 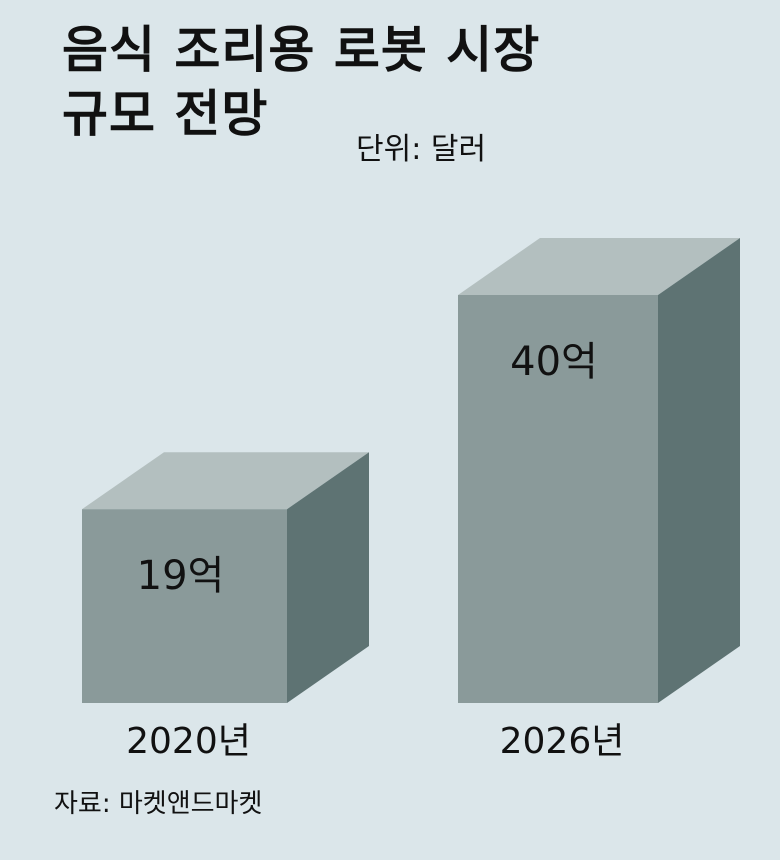 I want to click on bar-2020, so click(x=225, y=577).